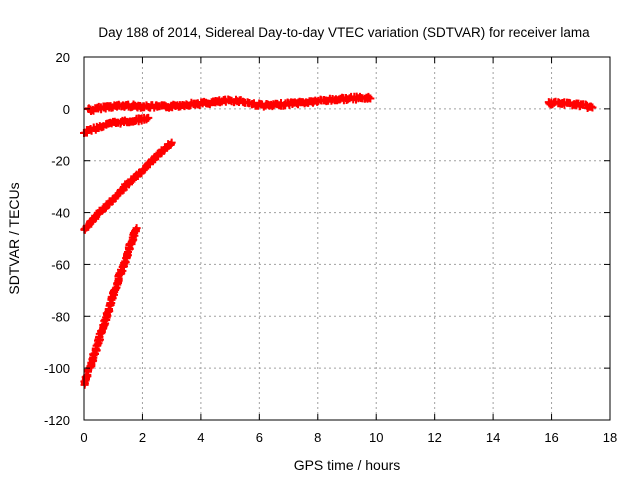 The image size is (640, 480). What do you see at coordinates (14, 238) in the screenshot?
I see `y-axis-label: SDTVAR / TECUs` at bounding box center [14, 238].